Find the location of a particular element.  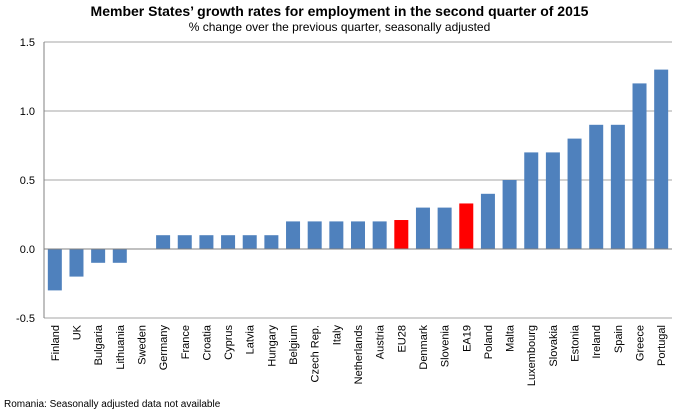

bar-hungary is located at coordinates (271, 242).